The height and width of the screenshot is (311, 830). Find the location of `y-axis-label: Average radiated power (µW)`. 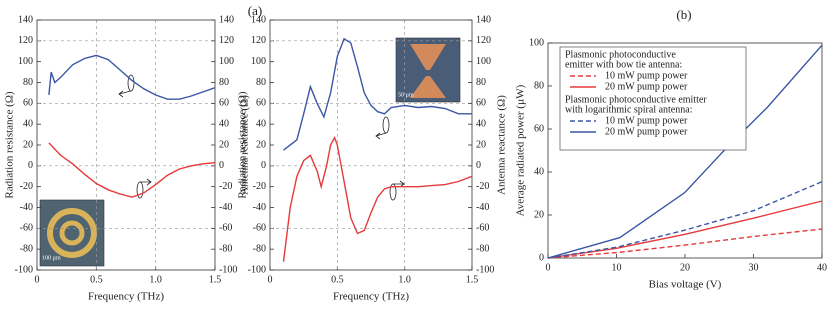

y-axis-label: Average radiated power (µW) is located at coordinates (521, 150).